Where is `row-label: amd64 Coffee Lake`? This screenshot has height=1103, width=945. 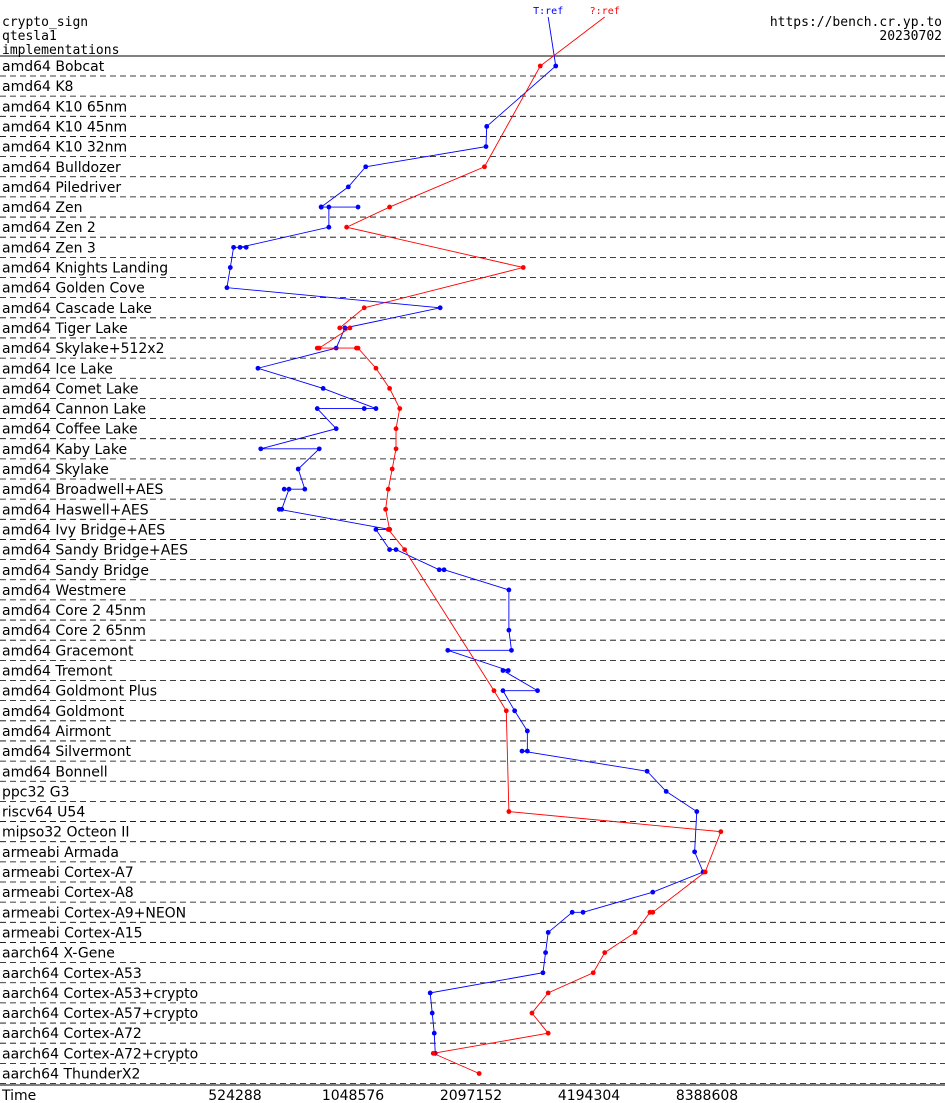 row-label: amd64 Coffee Lake is located at coordinates (70, 430).